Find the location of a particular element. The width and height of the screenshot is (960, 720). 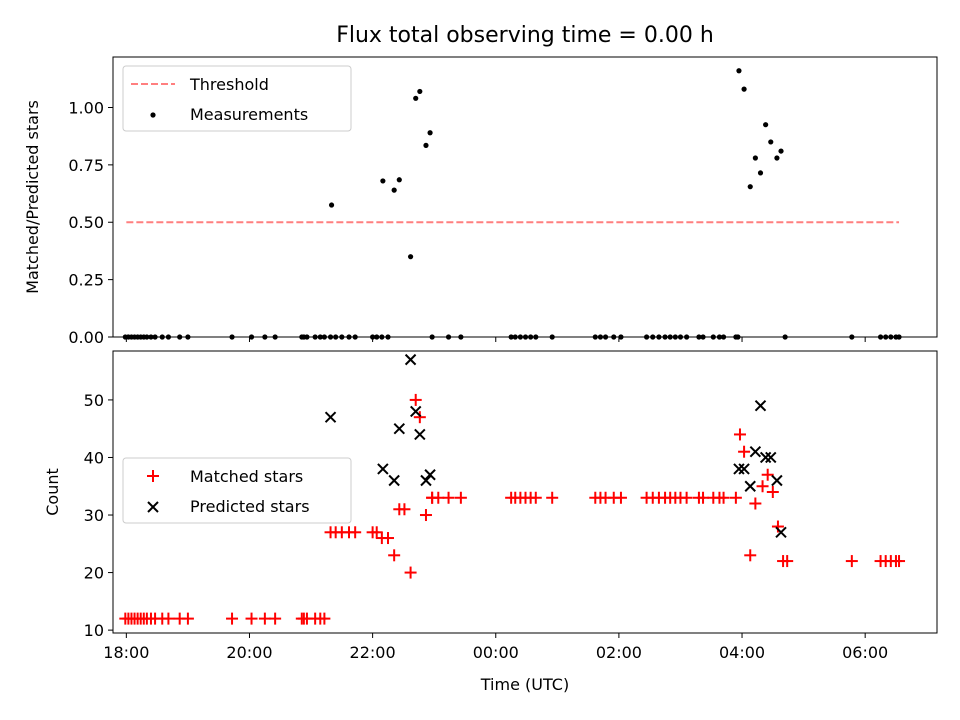

bottom-y-tick-label: 50 is located at coordinates (94, 400).